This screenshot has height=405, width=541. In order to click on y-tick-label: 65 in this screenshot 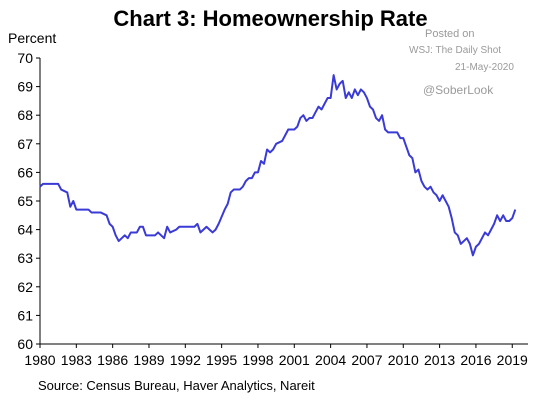, I will do `click(25, 201)`.